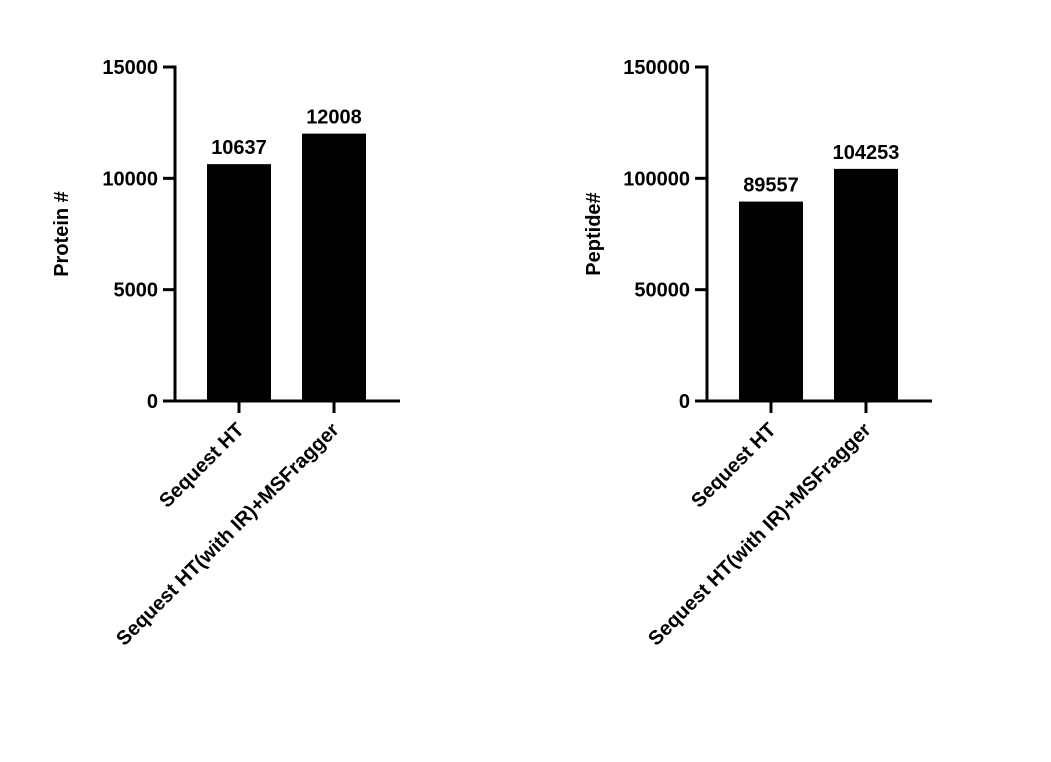 Image resolution: width=1051 pixels, height=762 pixels. What do you see at coordinates (334, 118) in the screenshot?
I see `value-label: 12008` at bounding box center [334, 118].